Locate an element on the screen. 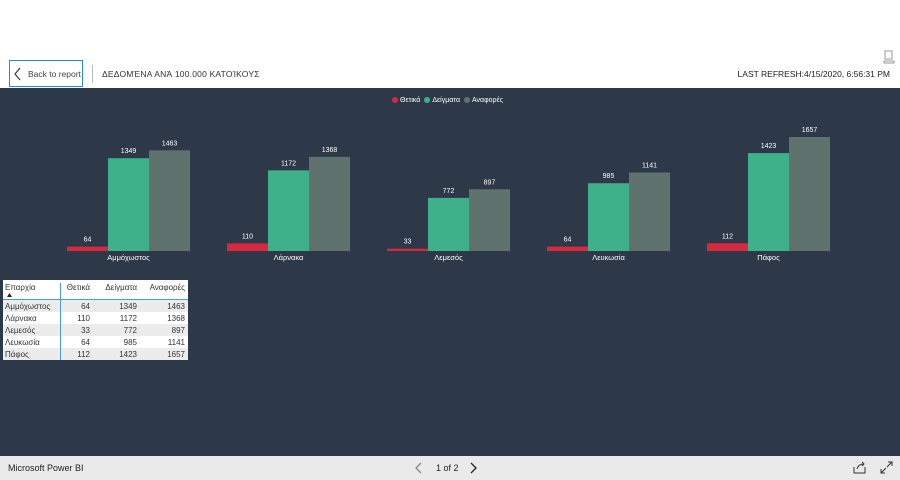 Image resolution: width=900 pixels, height=480 pixels. legend-label-samples: Δείγματα is located at coordinates (446, 100).